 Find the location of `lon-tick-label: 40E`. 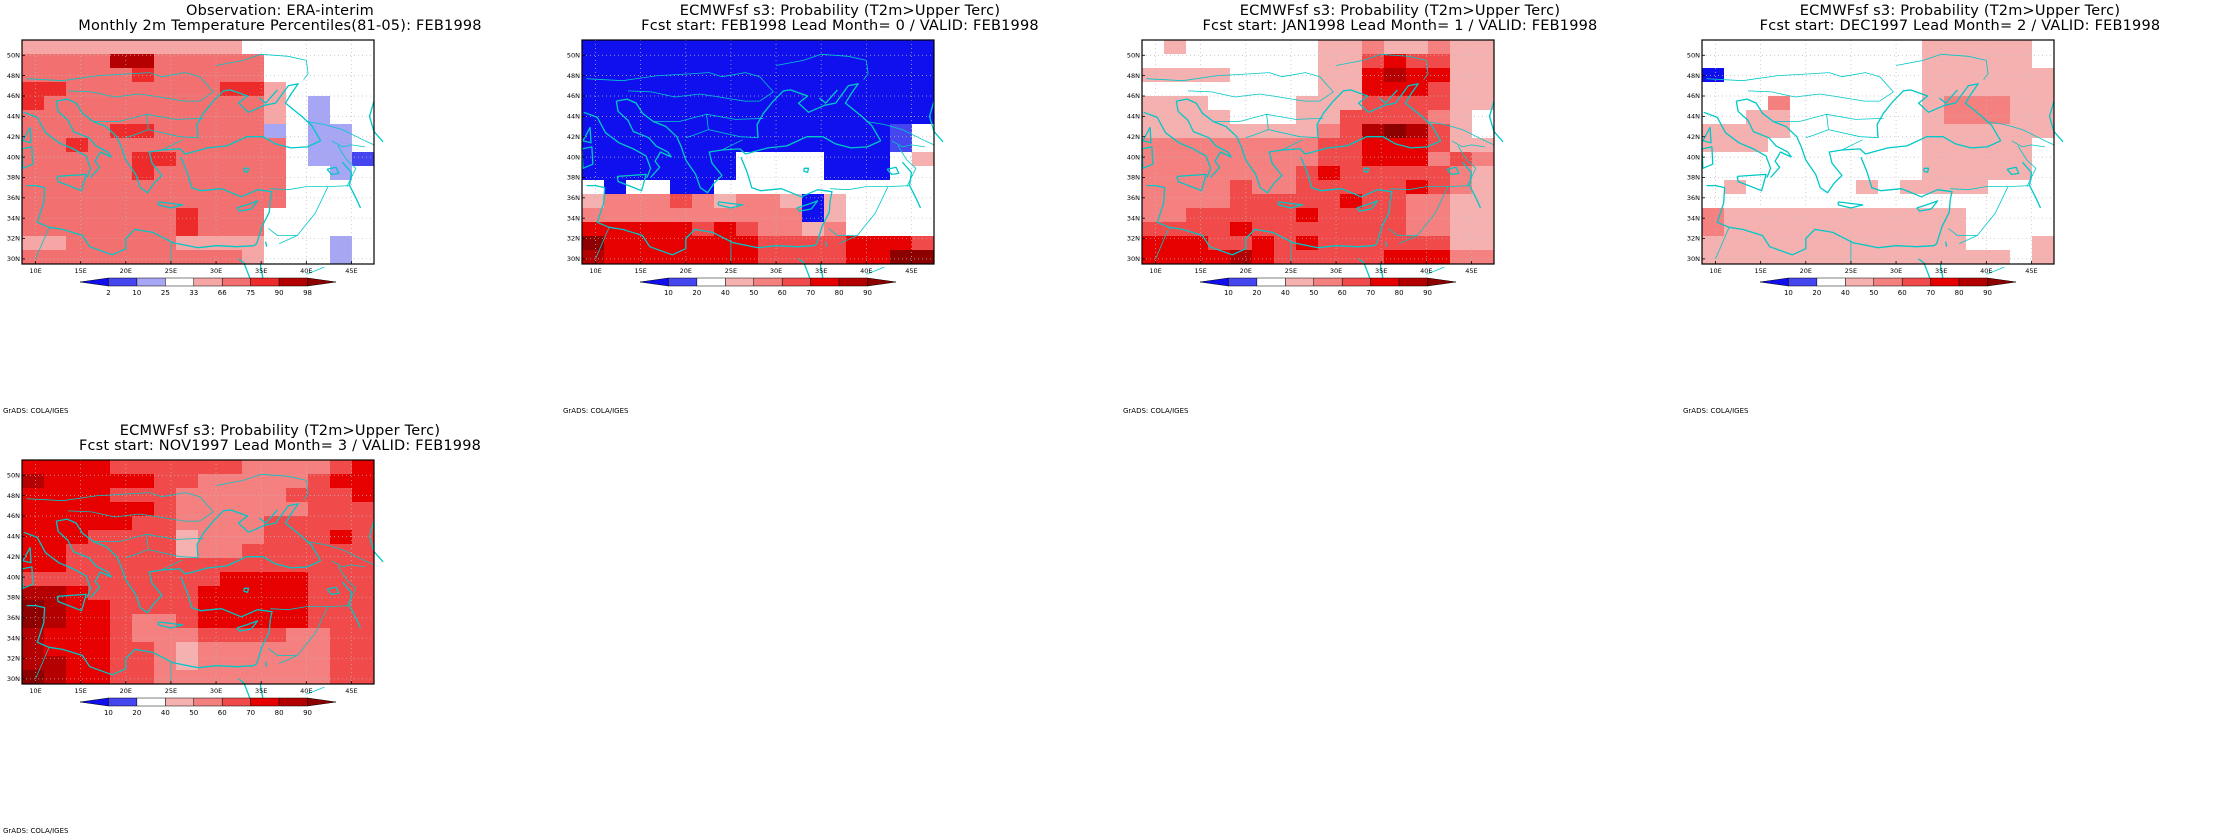

lon-tick-label: 40E is located at coordinates (1426, 271).